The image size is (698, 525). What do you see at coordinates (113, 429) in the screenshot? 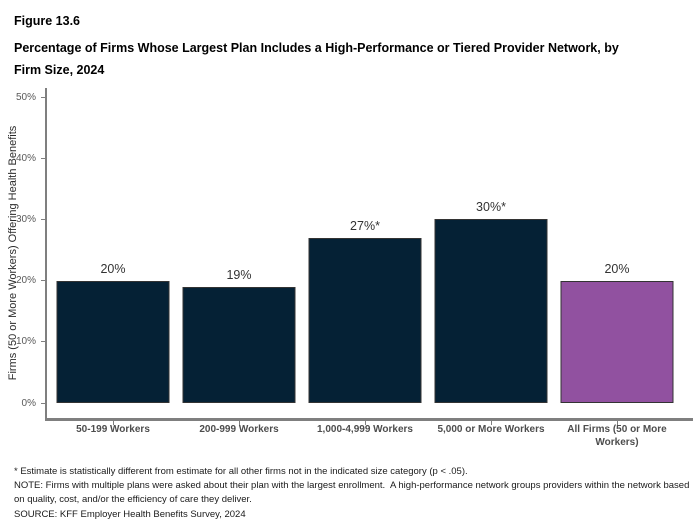
I see `xtick-label: 50-199 Workers` at bounding box center [113, 429].